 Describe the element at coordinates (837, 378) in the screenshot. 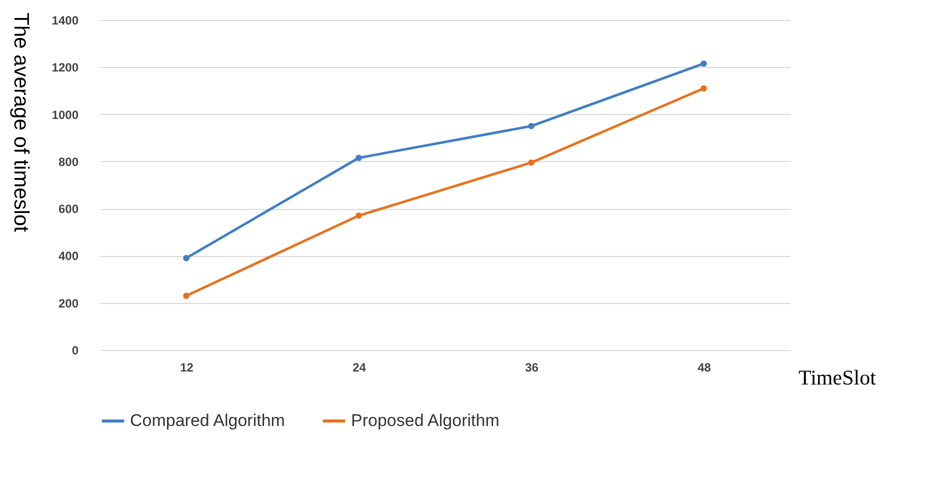

I see `x-axis-title: TimeSlot` at that location.